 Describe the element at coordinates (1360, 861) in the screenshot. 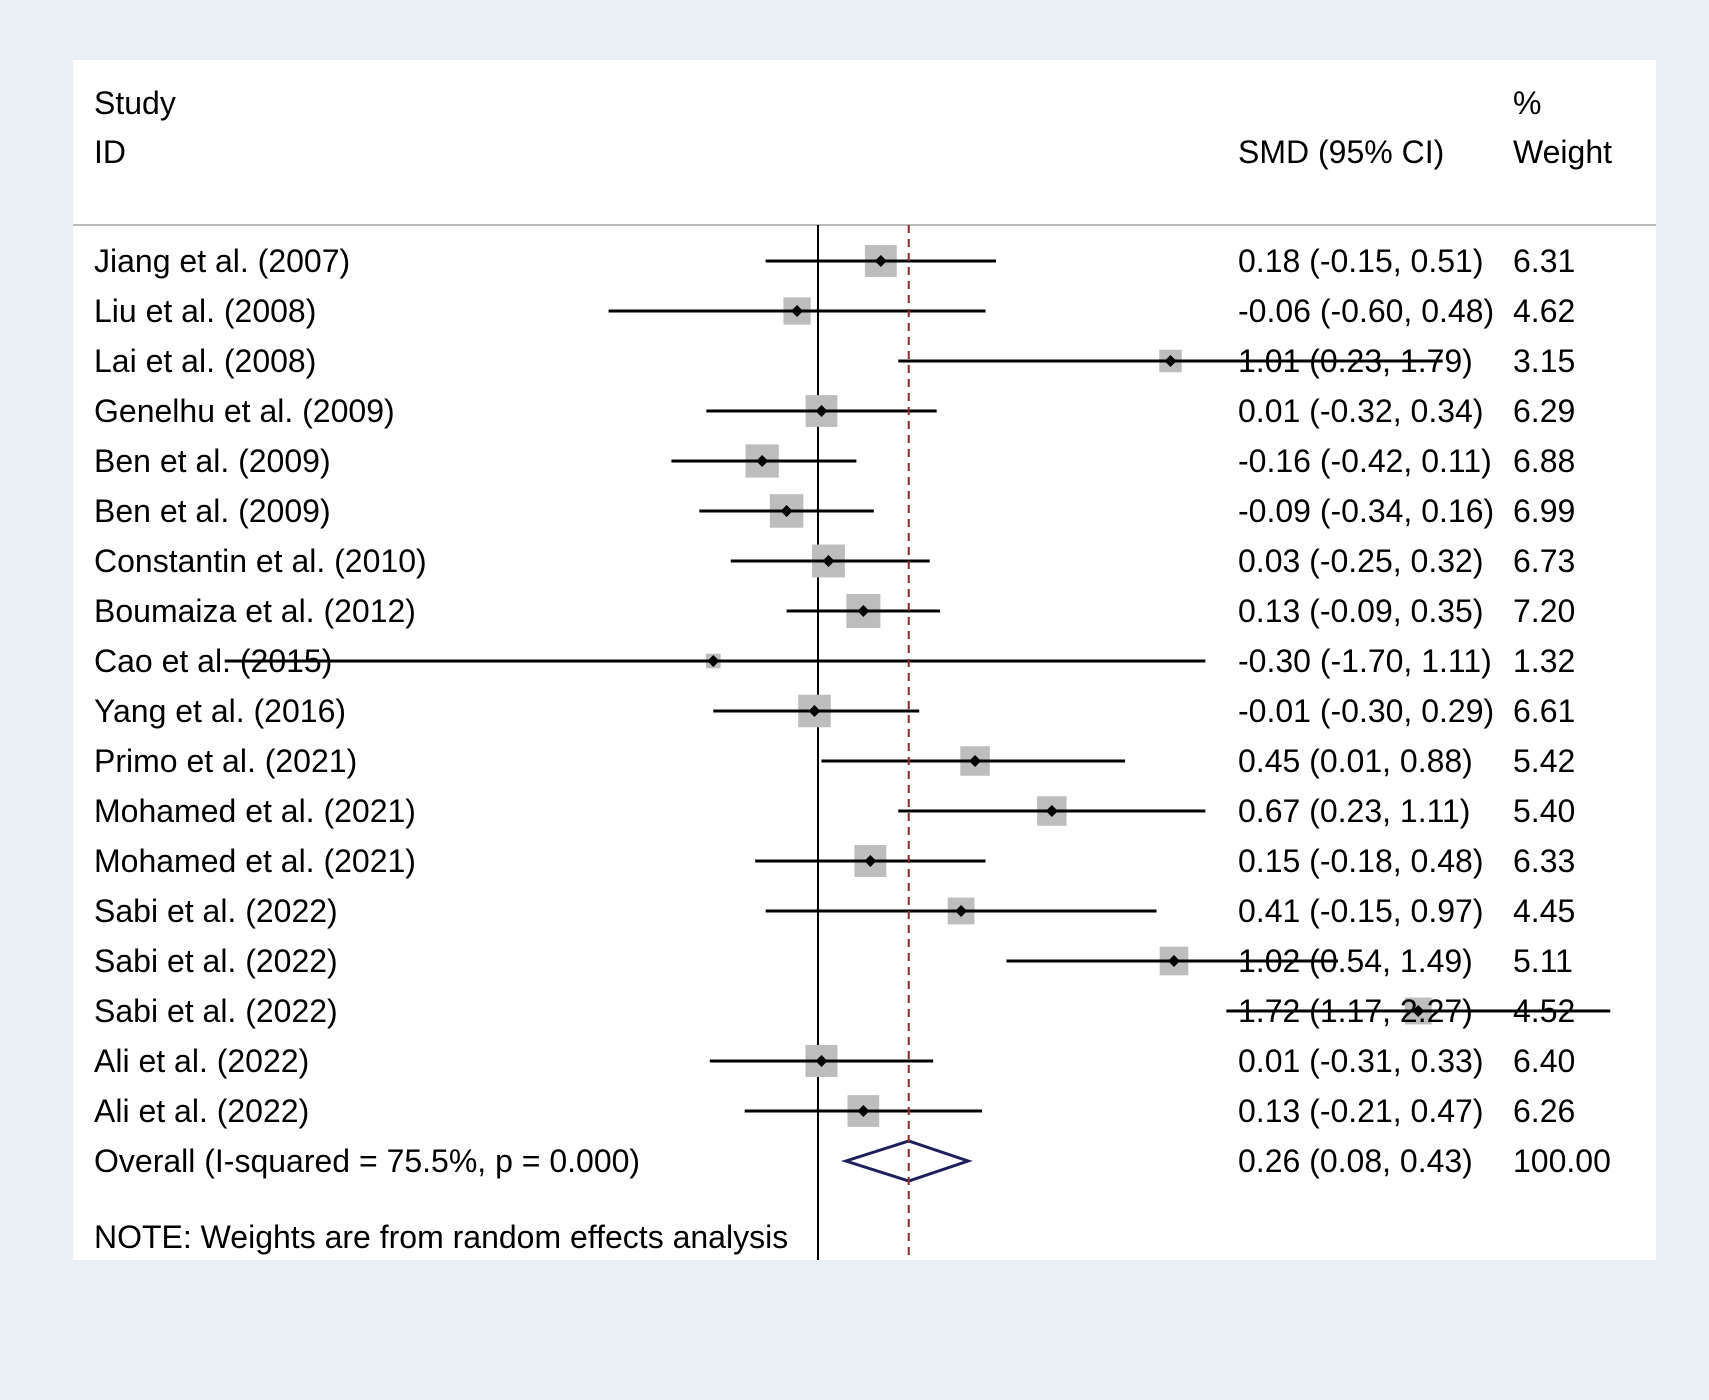

I see `study-ci-text: 0.15 (-0.18, 0.48)` at that location.